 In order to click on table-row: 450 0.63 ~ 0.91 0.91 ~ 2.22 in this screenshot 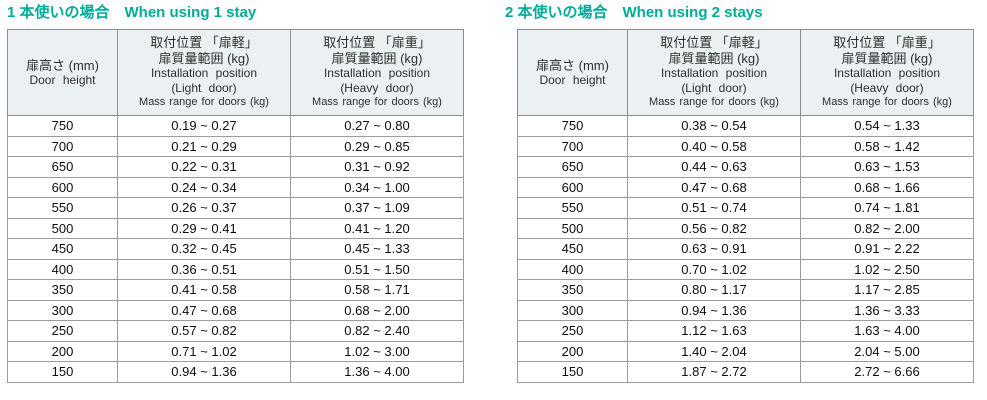, I will do `click(745, 249)`.